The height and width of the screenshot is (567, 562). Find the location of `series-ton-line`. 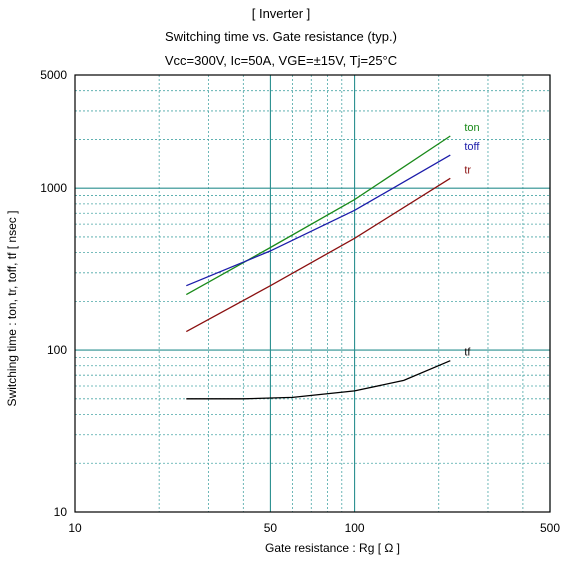

series-ton-line is located at coordinates (318, 215).